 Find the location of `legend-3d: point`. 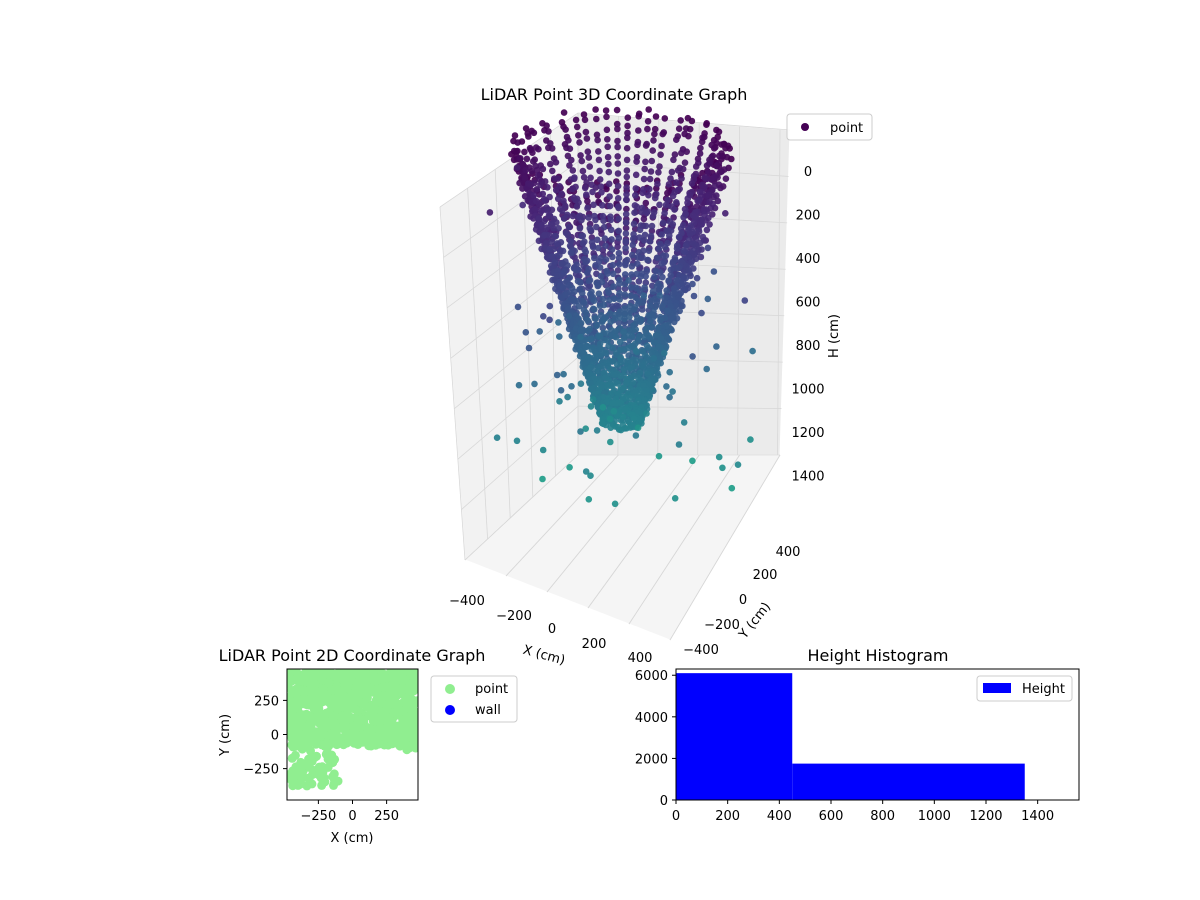

legend-3d: point is located at coordinates (829, 127).